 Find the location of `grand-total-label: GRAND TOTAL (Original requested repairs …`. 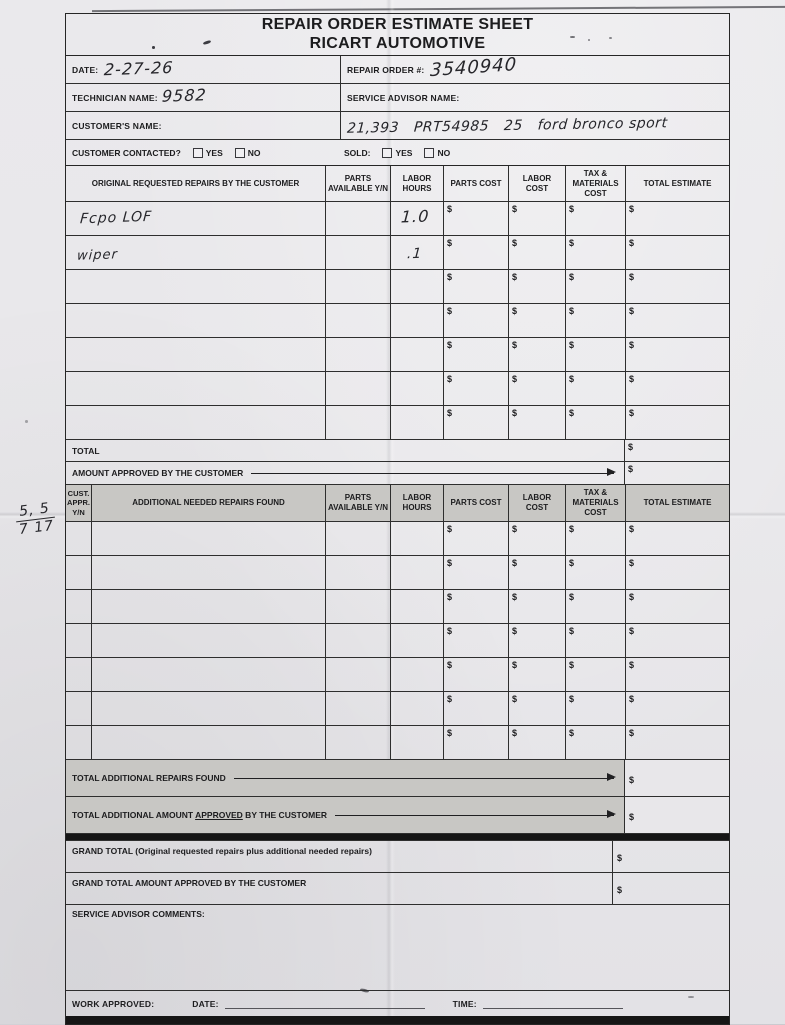

grand-total-label: GRAND TOTAL (Original requested repairs … is located at coordinates (222, 851).